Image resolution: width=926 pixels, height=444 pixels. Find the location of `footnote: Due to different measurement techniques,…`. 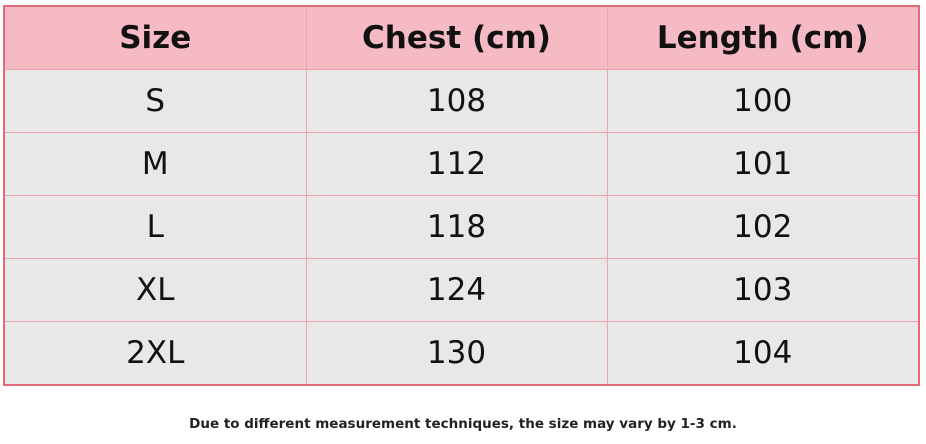

footnote: Due to different measurement techniques,… is located at coordinates (463, 424).